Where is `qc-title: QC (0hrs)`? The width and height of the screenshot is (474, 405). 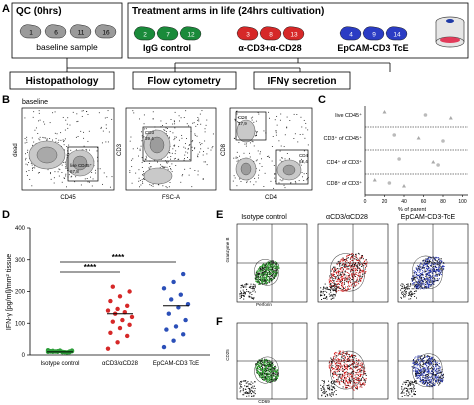 qc-title: QC (0hrs) is located at coordinates (39, 11).